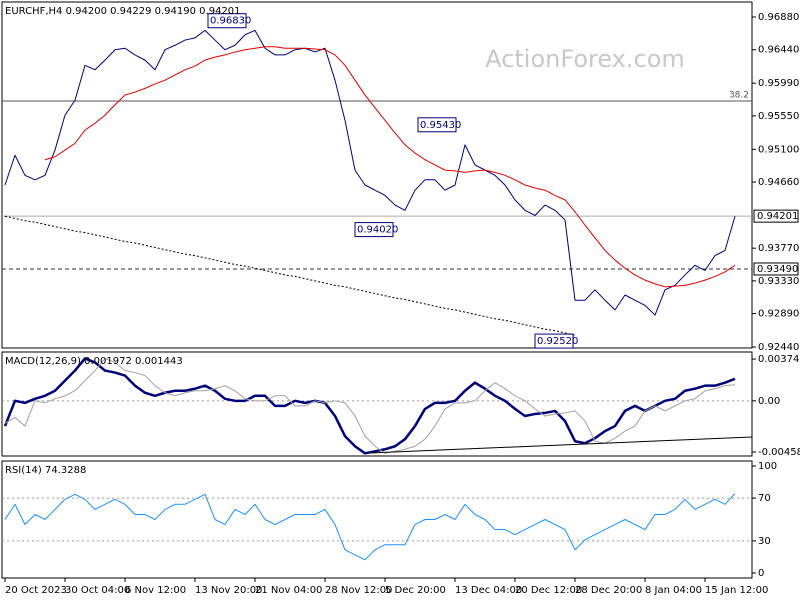 The width and height of the screenshot is (800, 600). What do you see at coordinates (548, 590) in the screenshot?
I see `x-tick-label: 20 Dec 12:00` at bounding box center [548, 590].